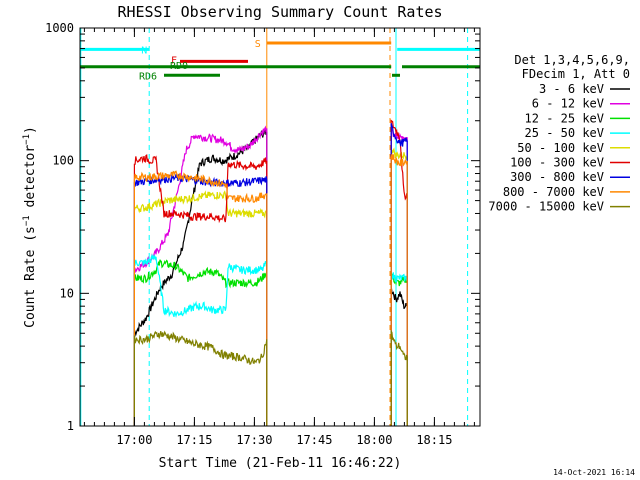 The width and height of the screenshot is (640, 480). What do you see at coordinates (279, 12) in the screenshot?
I see `chart-title: RHESSI Observing Summary Count Rates` at bounding box center [279, 12].